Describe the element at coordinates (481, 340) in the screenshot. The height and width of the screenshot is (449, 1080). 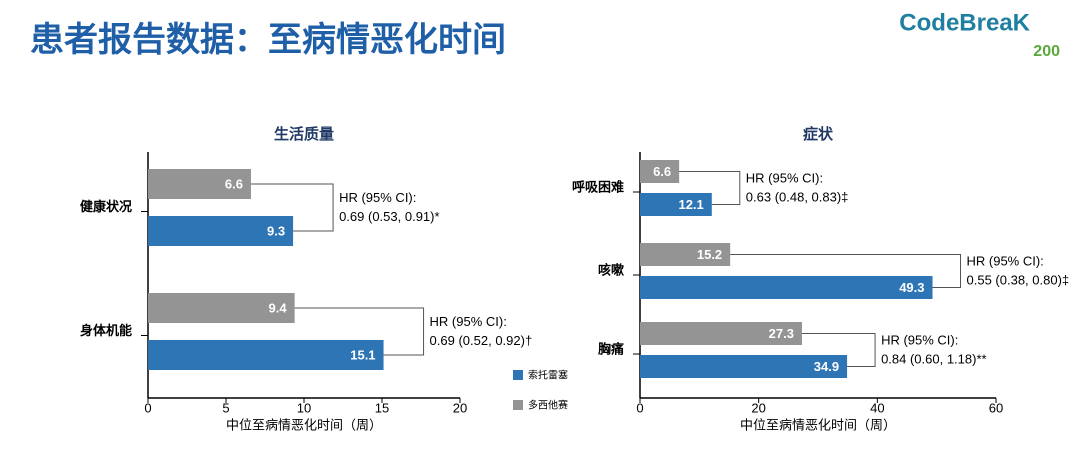
I see `hr-annotation: 0.69 (0.52, 0.92)†` at that location.